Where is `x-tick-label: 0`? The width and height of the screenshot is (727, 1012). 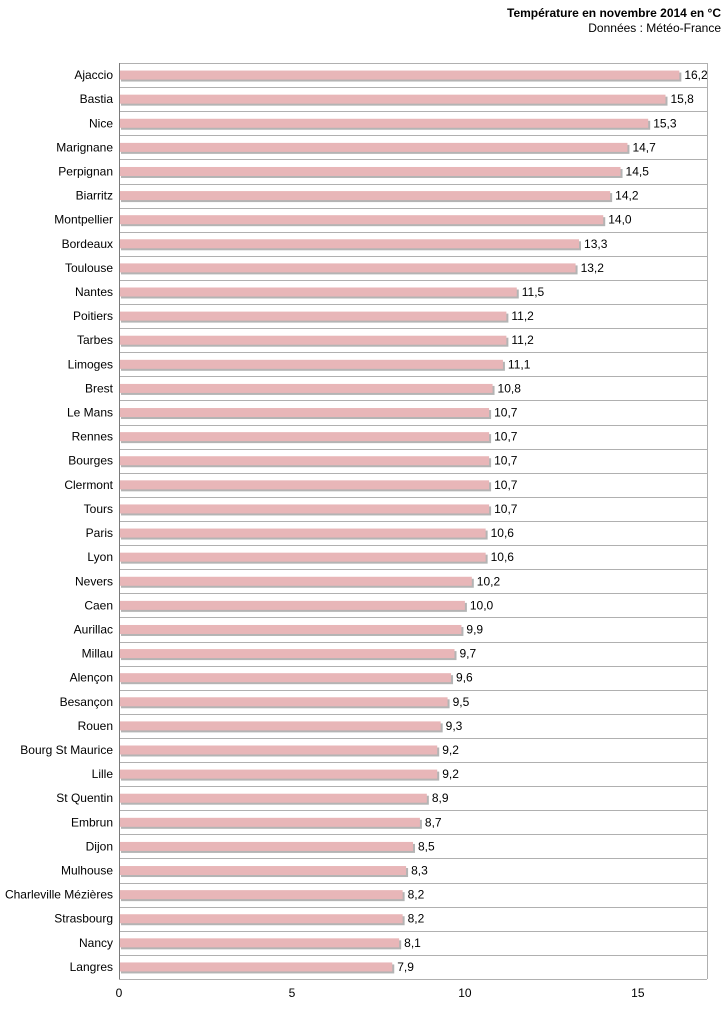 x-tick-label: 0 is located at coordinates (119, 993).